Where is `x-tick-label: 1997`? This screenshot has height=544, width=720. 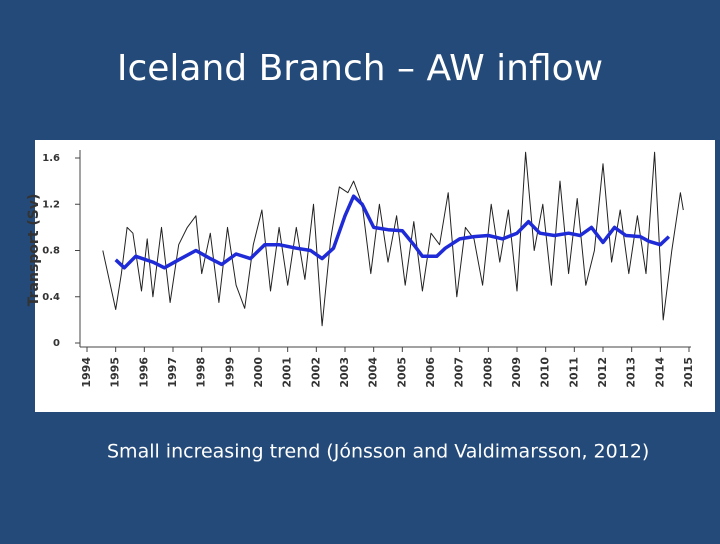
x-tick-label: 1997 is located at coordinates (172, 372).